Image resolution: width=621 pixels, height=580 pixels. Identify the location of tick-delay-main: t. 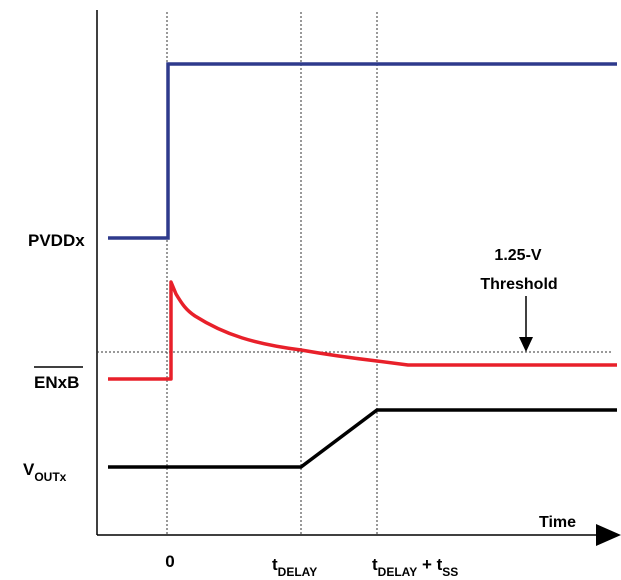
(275, 564).